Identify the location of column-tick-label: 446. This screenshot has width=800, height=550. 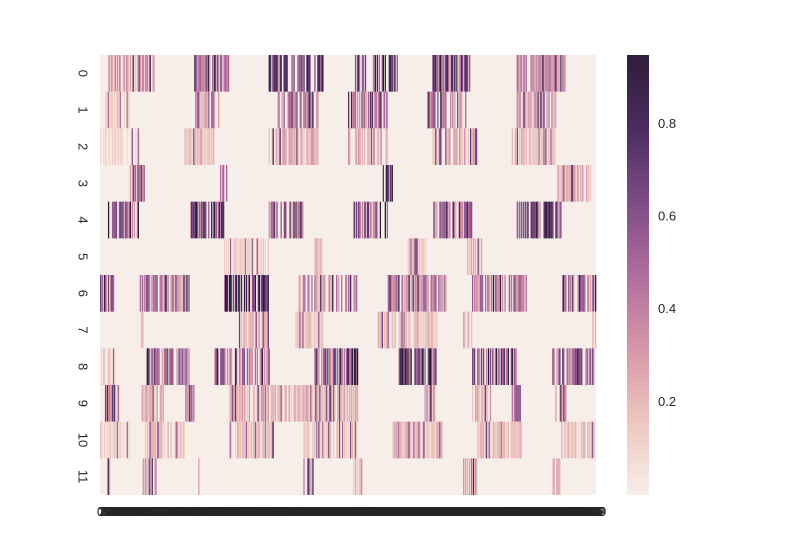
(543, 511).